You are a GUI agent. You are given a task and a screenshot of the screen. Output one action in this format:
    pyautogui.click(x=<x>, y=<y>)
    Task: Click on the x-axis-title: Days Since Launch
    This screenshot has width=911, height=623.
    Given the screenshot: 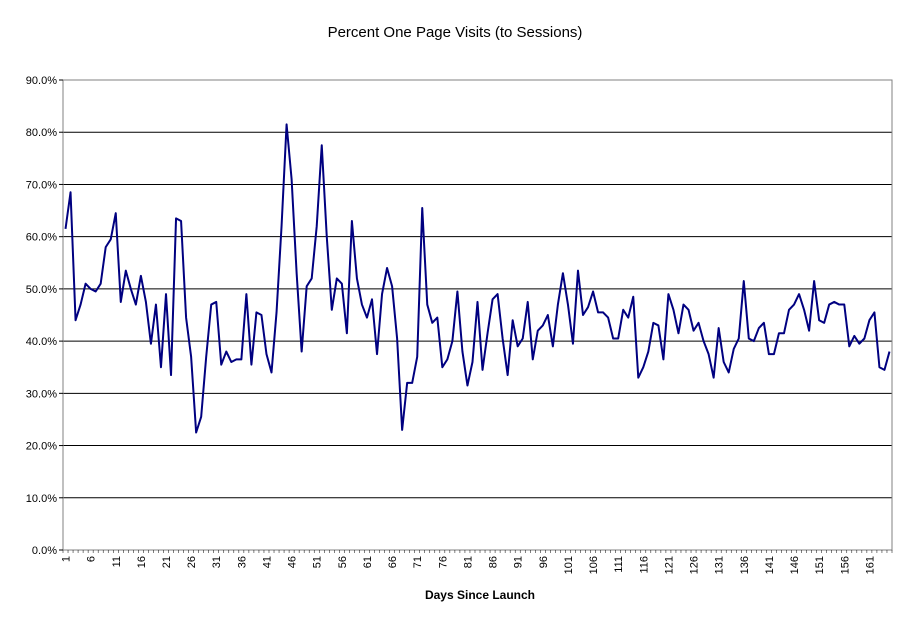 What is the action you would take?
    pyautogui.click(x=480, y=595)
    